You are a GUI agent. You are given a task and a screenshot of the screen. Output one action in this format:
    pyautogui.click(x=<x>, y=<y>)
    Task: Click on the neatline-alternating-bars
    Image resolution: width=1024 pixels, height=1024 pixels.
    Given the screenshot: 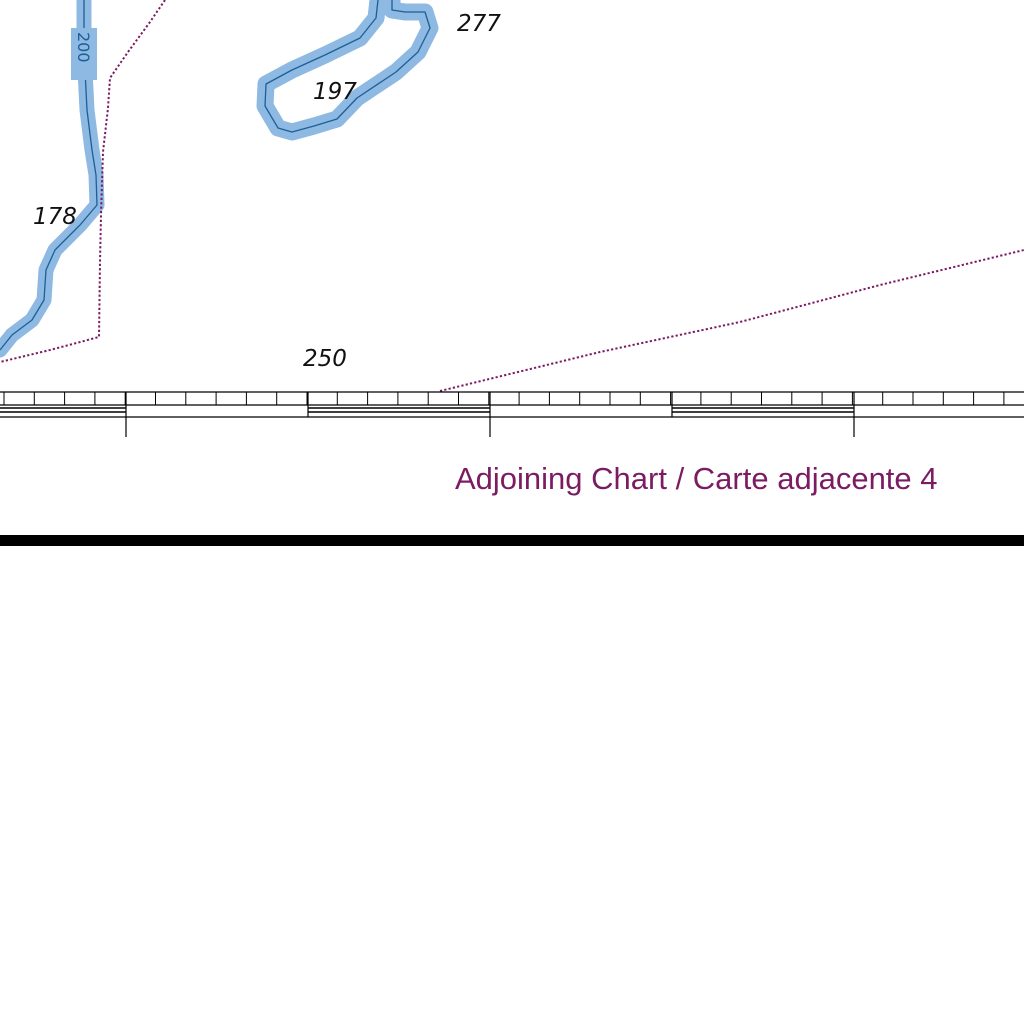 What is the action you would take?
    pyautogui.click(x=427, y=410)
    